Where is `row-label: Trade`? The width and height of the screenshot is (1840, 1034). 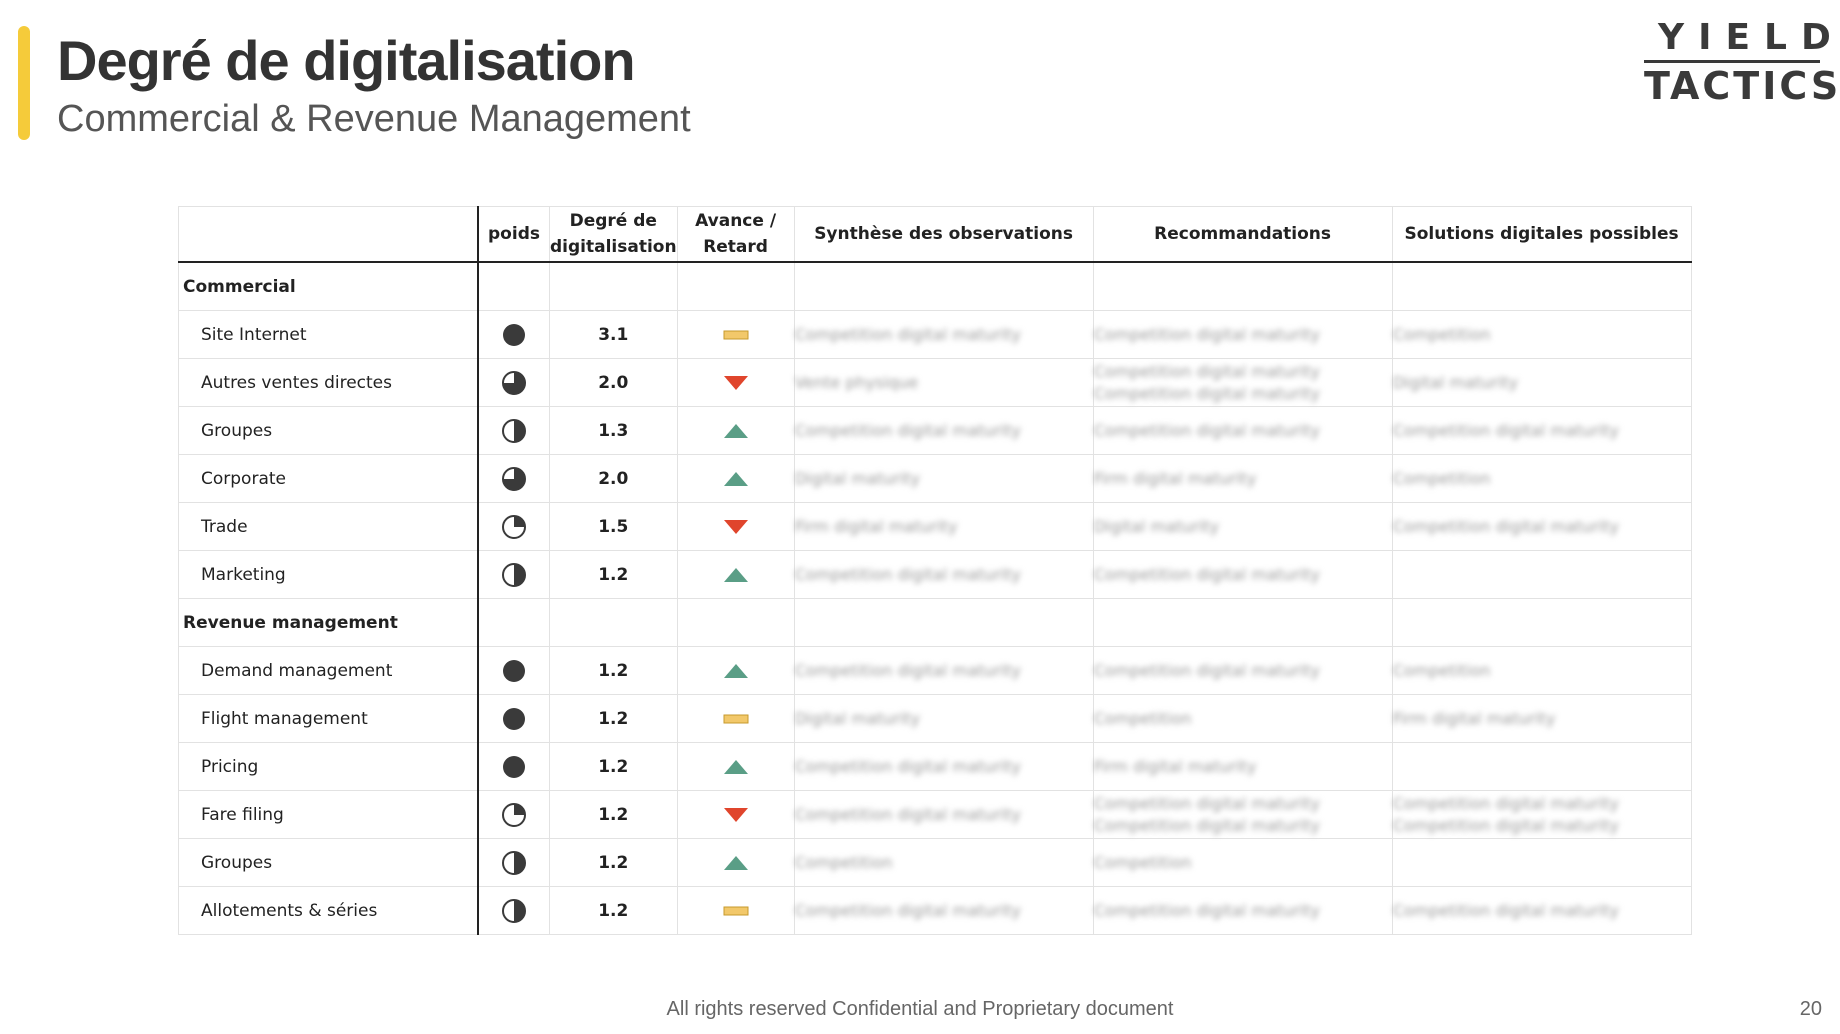
row-label: Trade is located at coordinates (328, 526).